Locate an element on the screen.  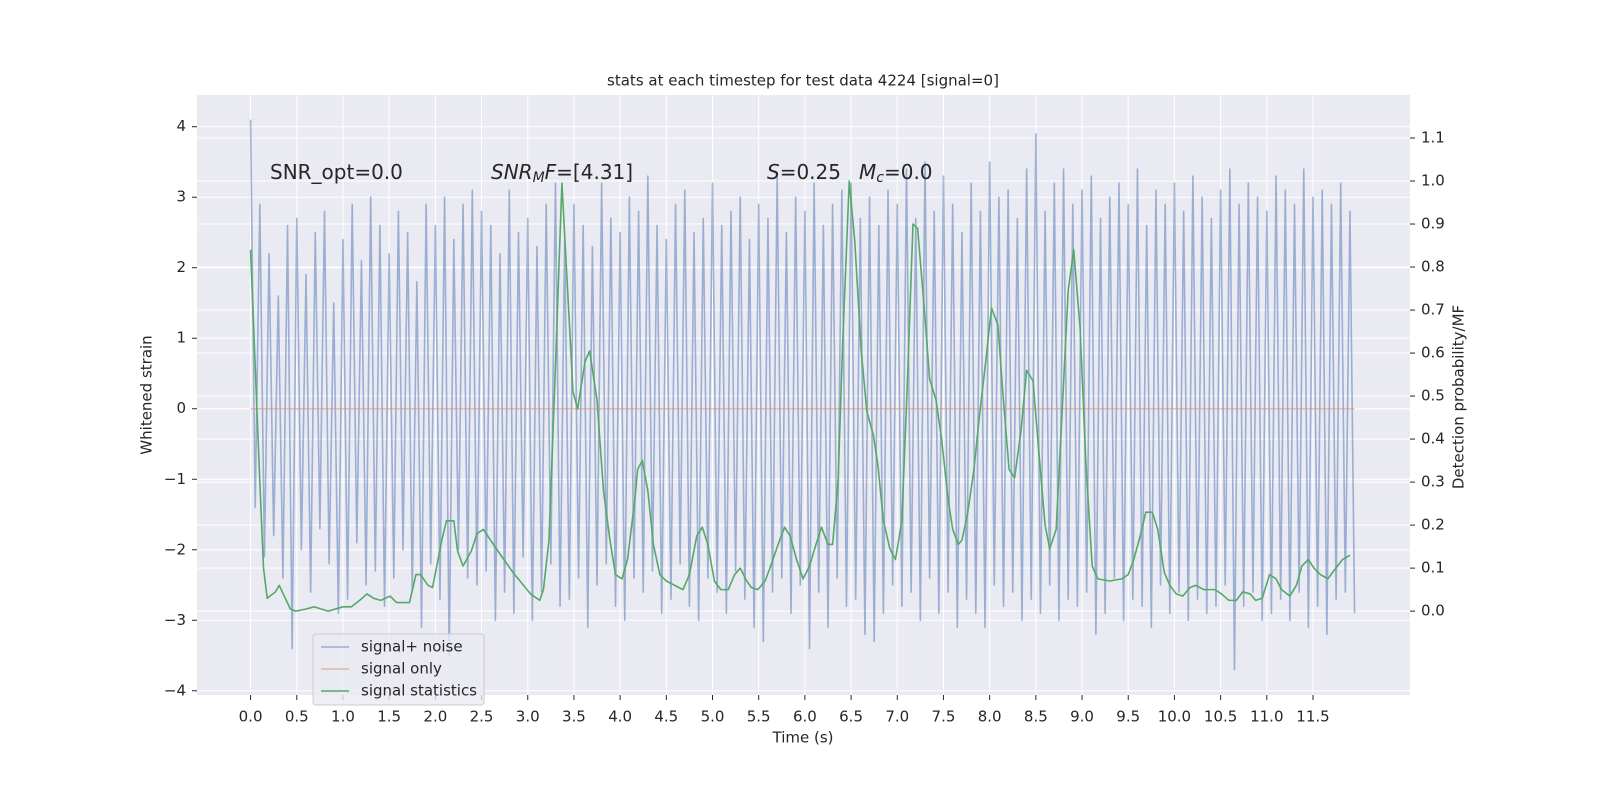
x-tick-label: 4.0 is located at coordinates (620, 717).